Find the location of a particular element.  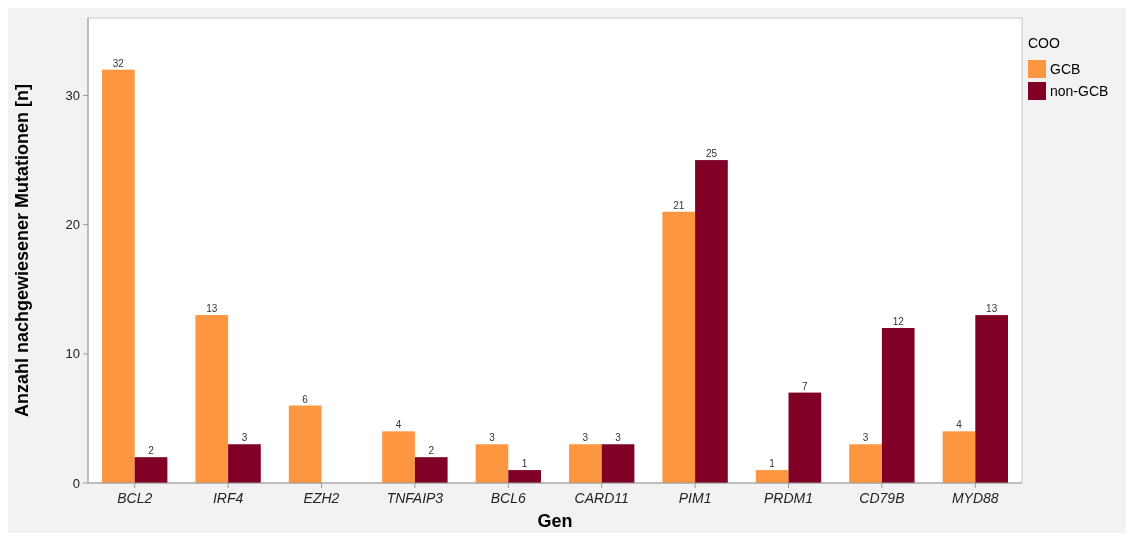

x-tick-label: TNFAIP3 is located at coordinates (415, 498).